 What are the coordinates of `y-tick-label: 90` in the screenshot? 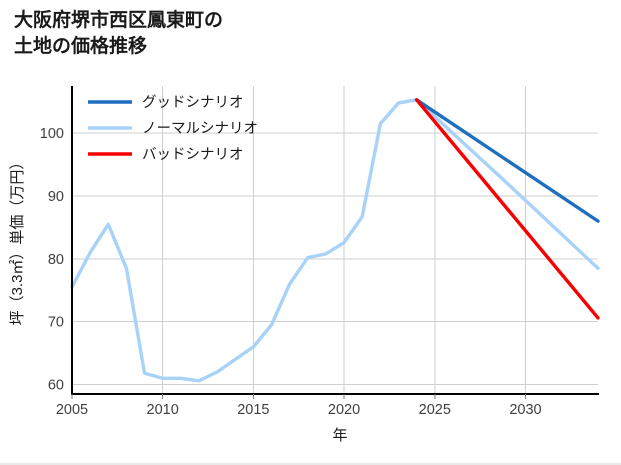 It's located at (56, 197).